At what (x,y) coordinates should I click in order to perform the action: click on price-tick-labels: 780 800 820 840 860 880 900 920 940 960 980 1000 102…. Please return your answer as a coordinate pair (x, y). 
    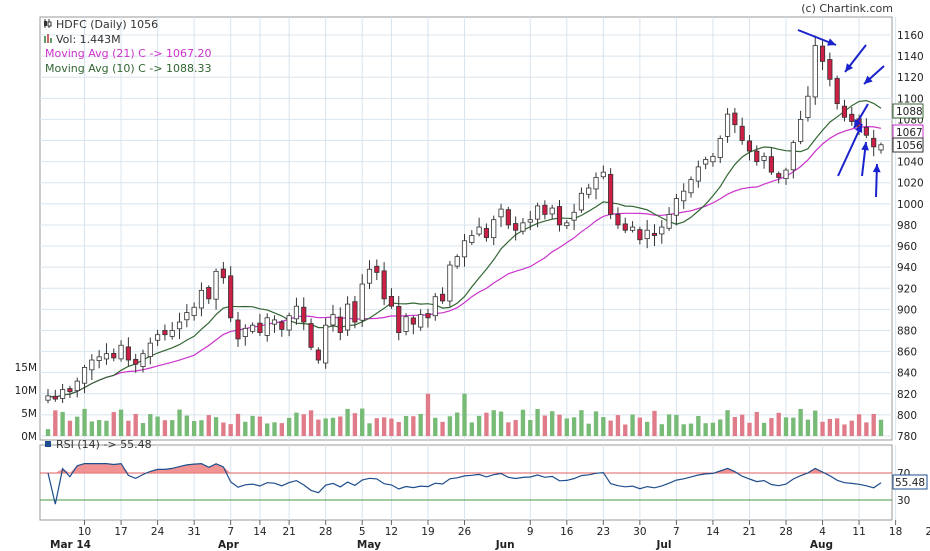
    Looking at the image, I should click on (910, 236).